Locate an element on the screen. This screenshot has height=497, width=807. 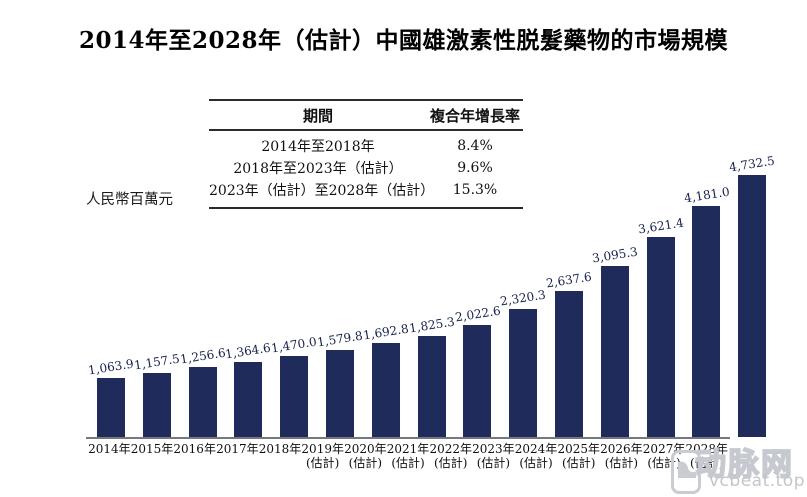
page-title: 2014年至2028年（估計）中國雄激素性脱髮藥物的市場規模 is located at coordinates (403, 40).